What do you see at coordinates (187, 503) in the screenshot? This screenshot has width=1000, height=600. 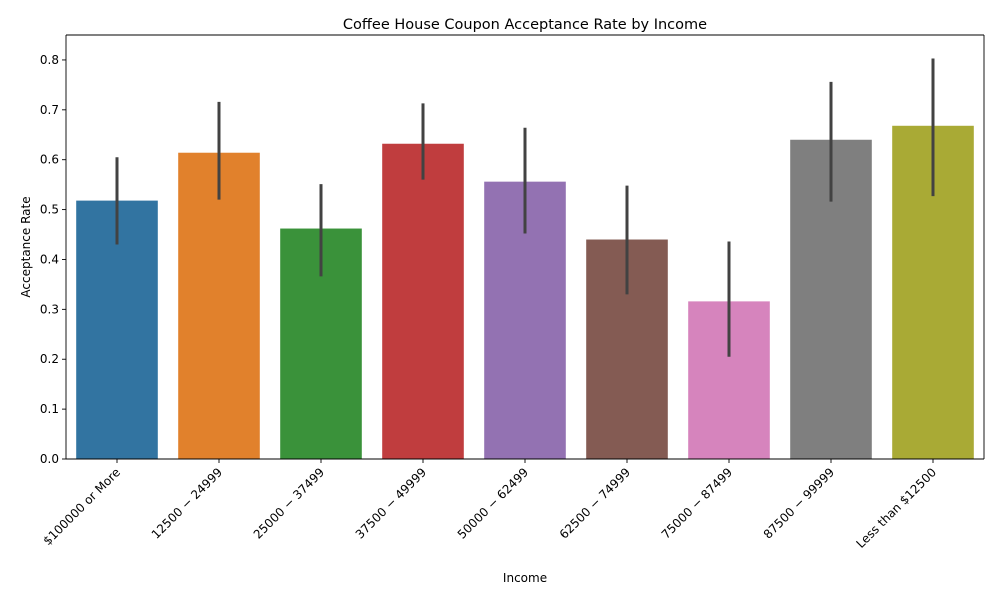 I see `x-tick-label: 12500 − 24999` at bounding box center [187, 503].